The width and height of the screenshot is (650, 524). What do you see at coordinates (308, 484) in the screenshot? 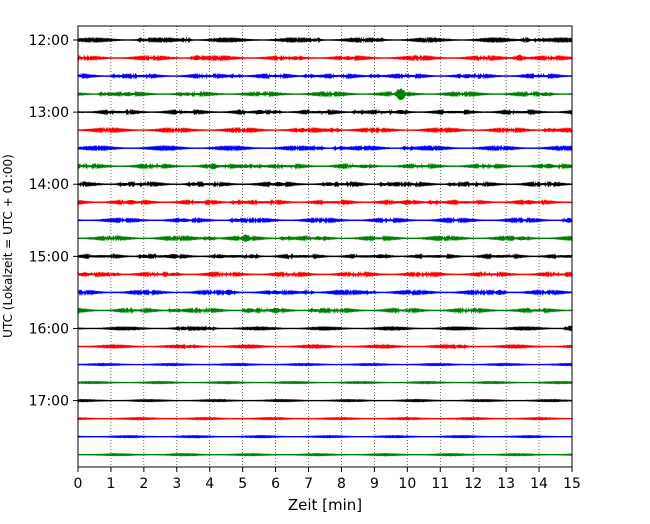
I see `x-tick-label: 7` at bounding box center [308, 484].